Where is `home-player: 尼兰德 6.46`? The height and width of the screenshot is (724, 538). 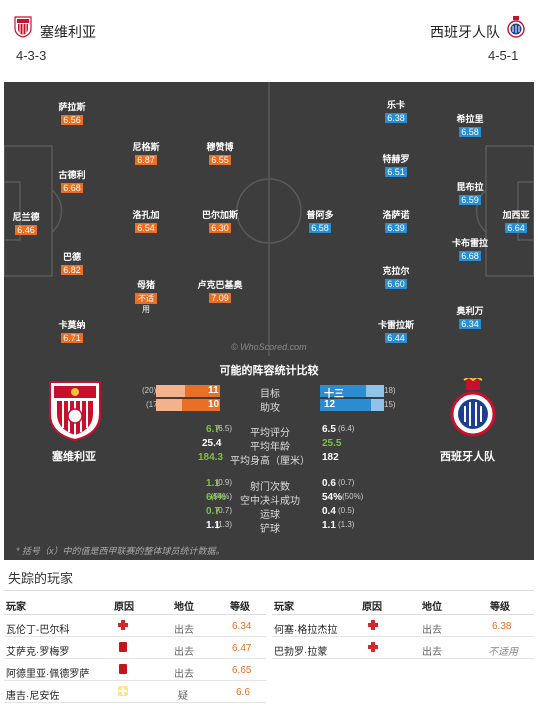 home-player: 尼兰德 6.46 is located at coordinates (26, 223).